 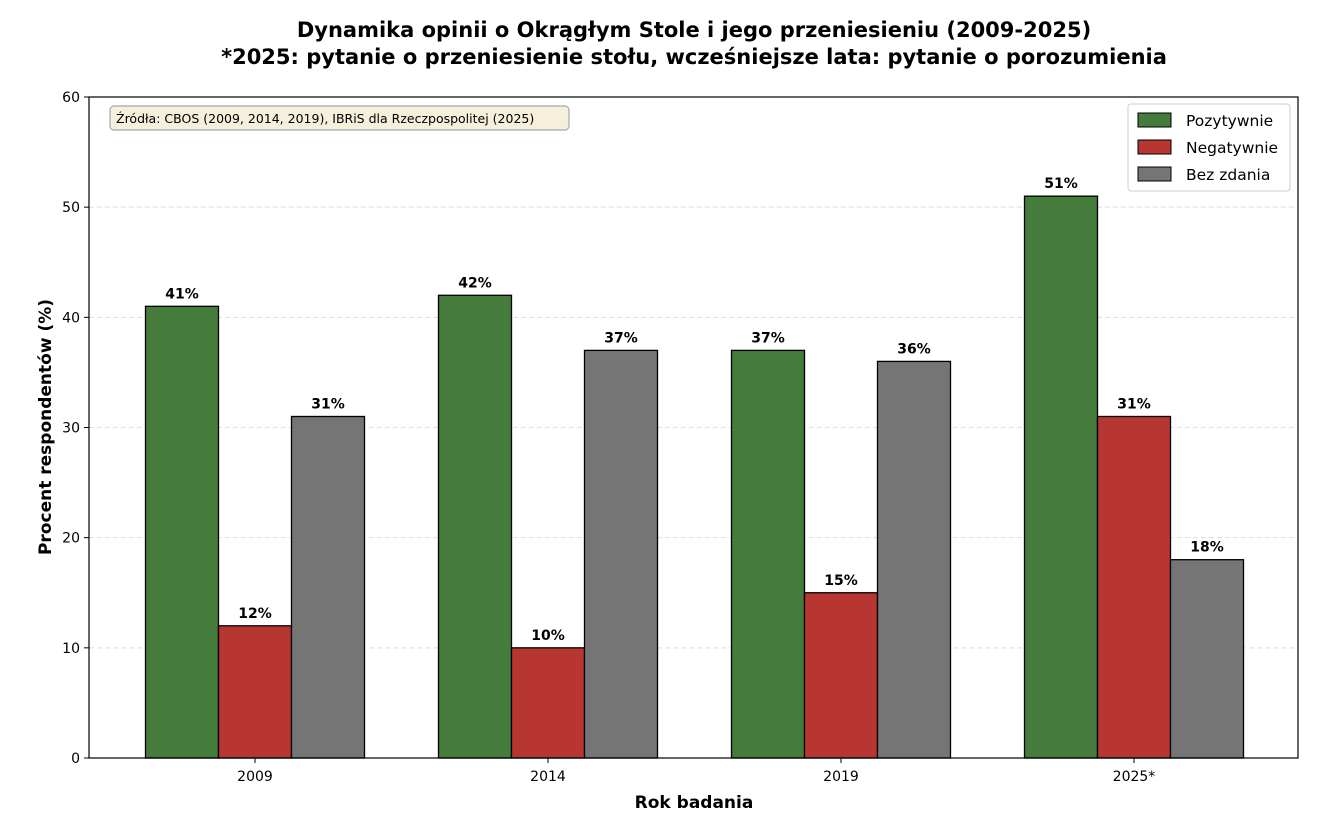 What do you see at coordinates (475, 283) in the screenshot?
I see `data-label: 42%` at bounding box center [475, 283].